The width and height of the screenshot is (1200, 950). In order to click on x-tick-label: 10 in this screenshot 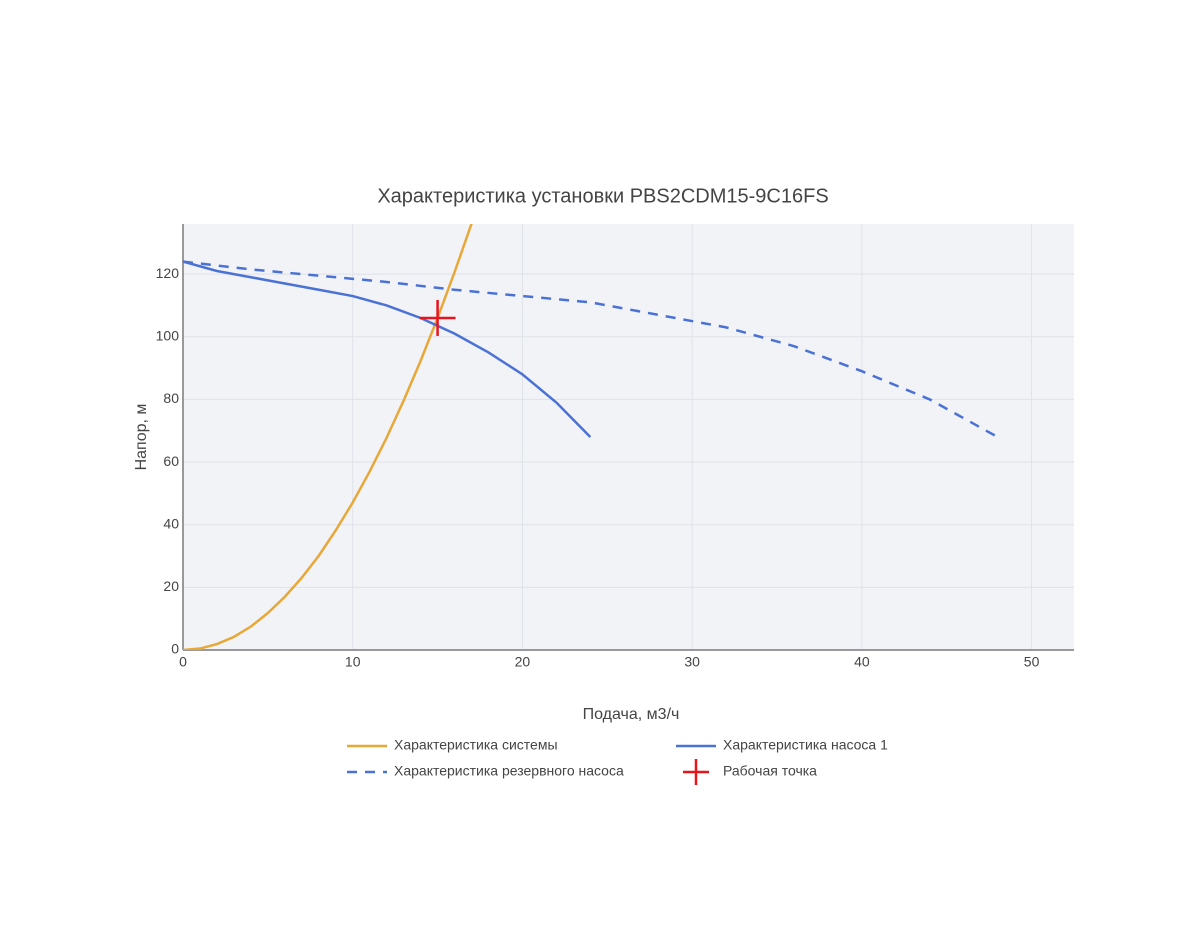, I will do `click(353, 662)`.